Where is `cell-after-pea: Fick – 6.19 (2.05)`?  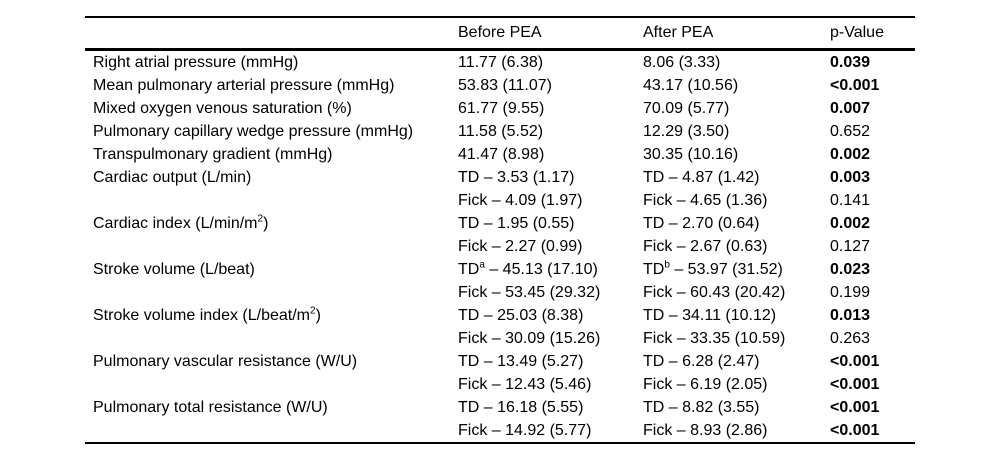 cell-after-pea: Fick – 6.19 (2.05) is located at coordinates (705, 384).